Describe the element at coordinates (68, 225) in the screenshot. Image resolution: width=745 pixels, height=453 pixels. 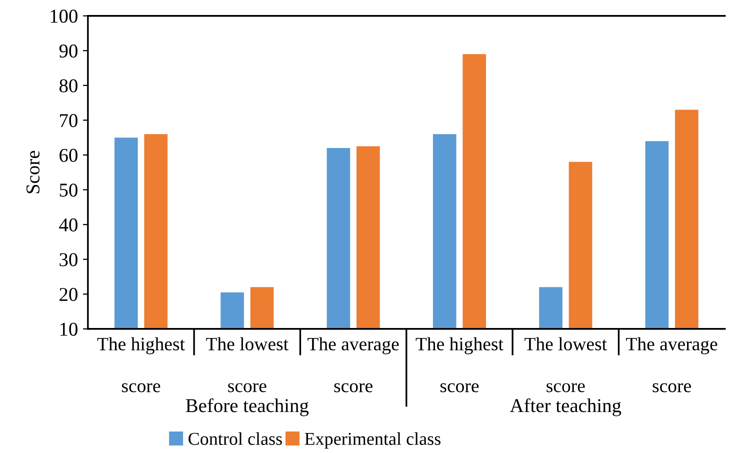
I see `y-tick-label: 40` at that location.